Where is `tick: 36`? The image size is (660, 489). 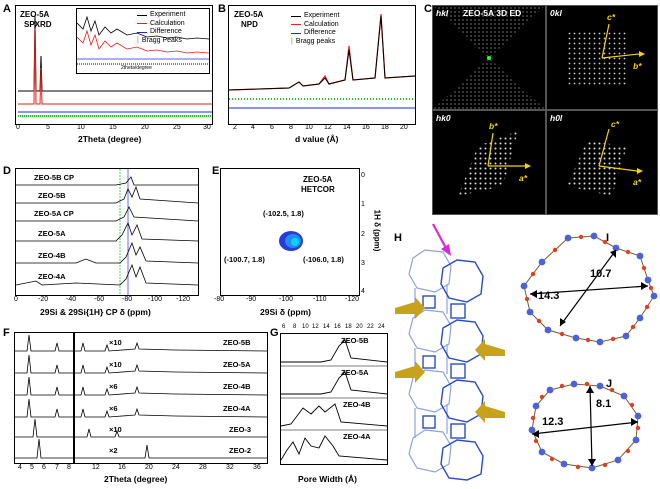
tick: 36 is located at coordinates (257, 467).